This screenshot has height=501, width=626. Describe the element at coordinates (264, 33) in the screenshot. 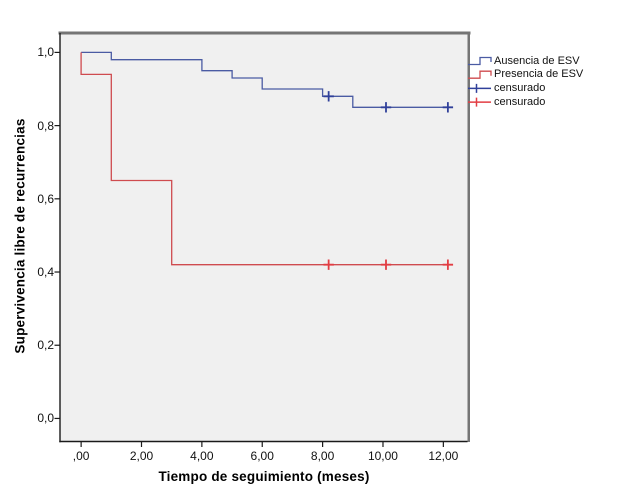

I see `plot-frame-top` at that location.